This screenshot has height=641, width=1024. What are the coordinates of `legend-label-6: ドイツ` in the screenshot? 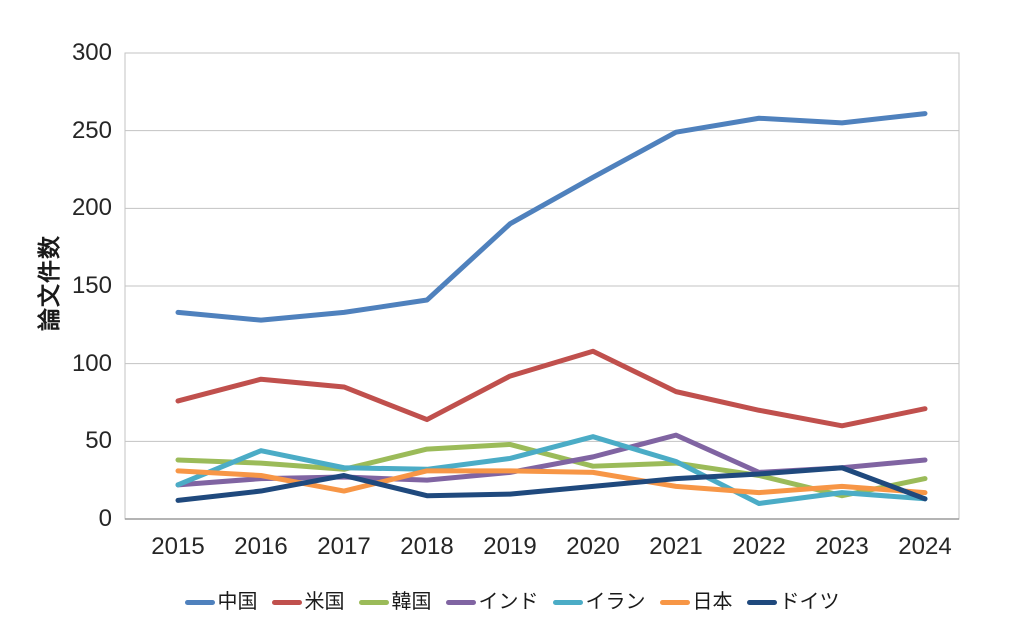 It's located at (809, 602).